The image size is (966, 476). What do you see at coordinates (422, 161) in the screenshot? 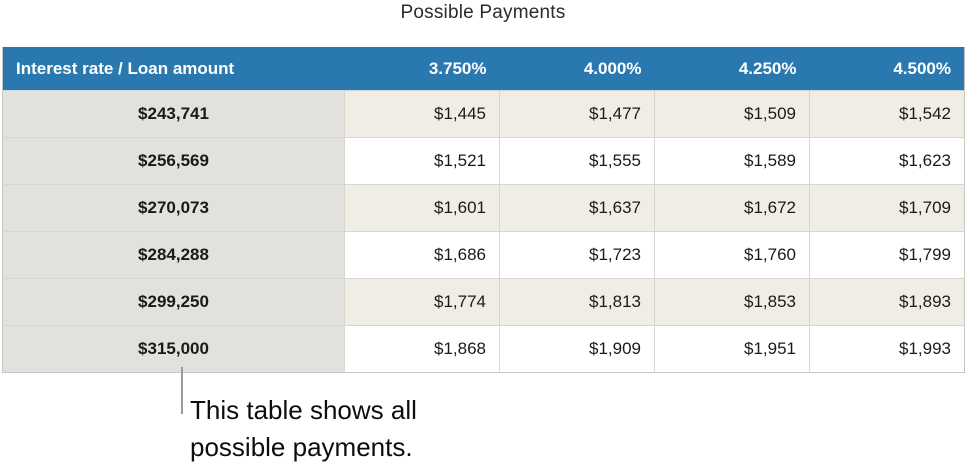
I see `payment-cell: $1,521` at bounding box center [422, 161].